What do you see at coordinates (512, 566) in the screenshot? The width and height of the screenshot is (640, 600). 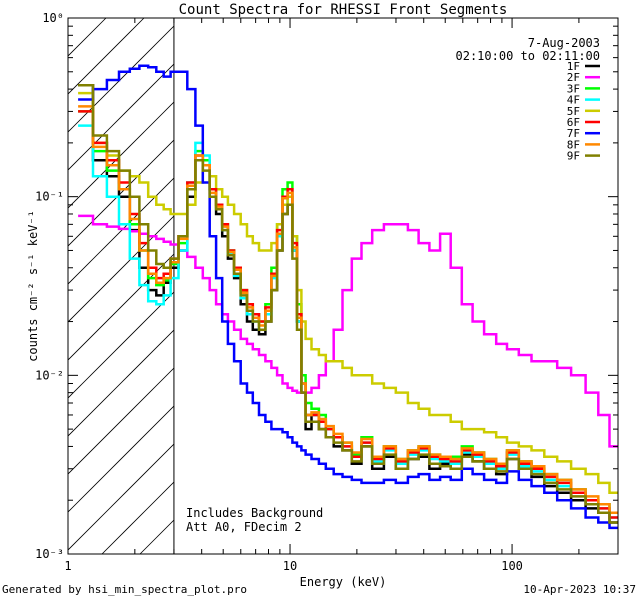 I see `x-tick-label: 100` at bounding box center [512, 566].